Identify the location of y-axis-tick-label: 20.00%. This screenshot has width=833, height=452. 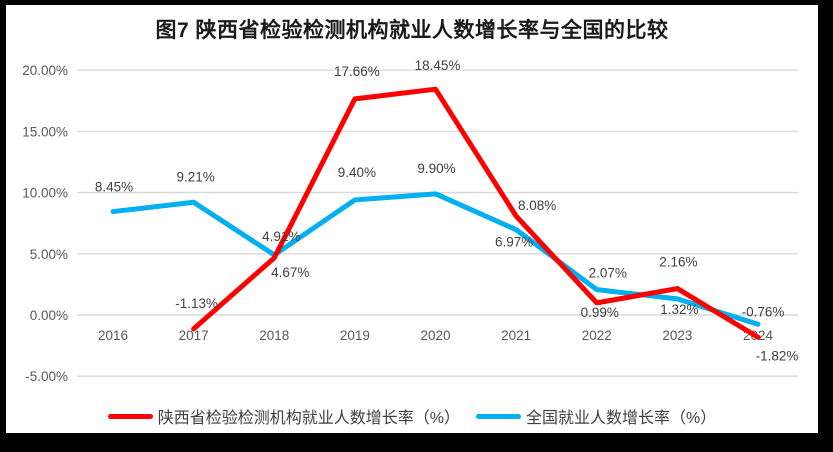
(45, 70).